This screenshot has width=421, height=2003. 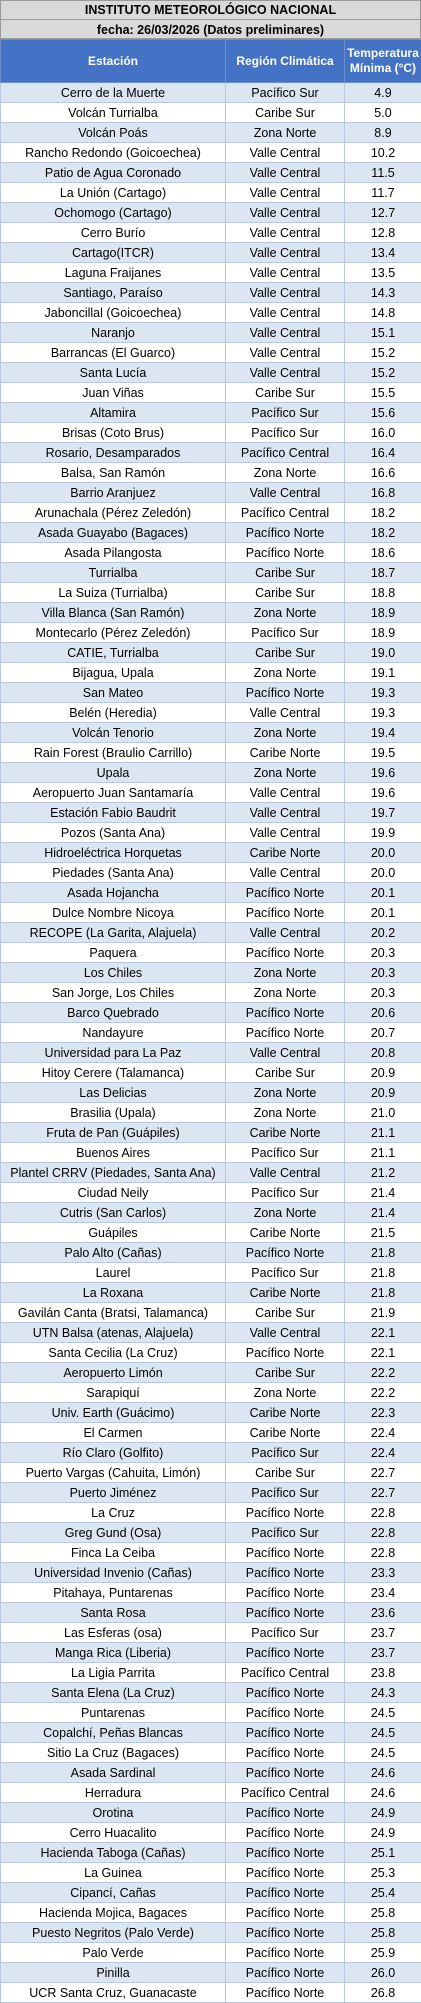 I want to click on station-cell: Villa Blanca (San Ramón), so click(x=113, y=613).